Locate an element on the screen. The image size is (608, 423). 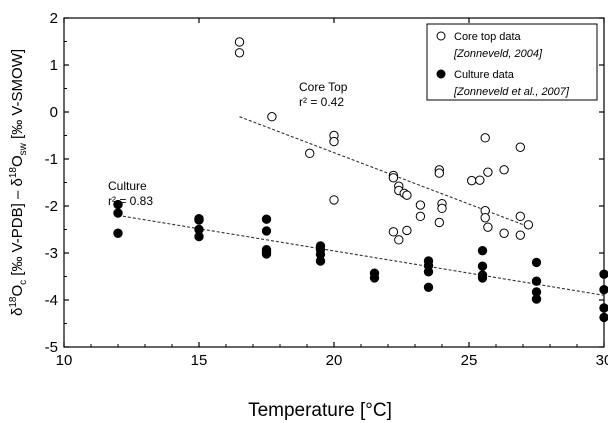
core-top-r2: r² = 0.42 is located at coordinates (321, 102).